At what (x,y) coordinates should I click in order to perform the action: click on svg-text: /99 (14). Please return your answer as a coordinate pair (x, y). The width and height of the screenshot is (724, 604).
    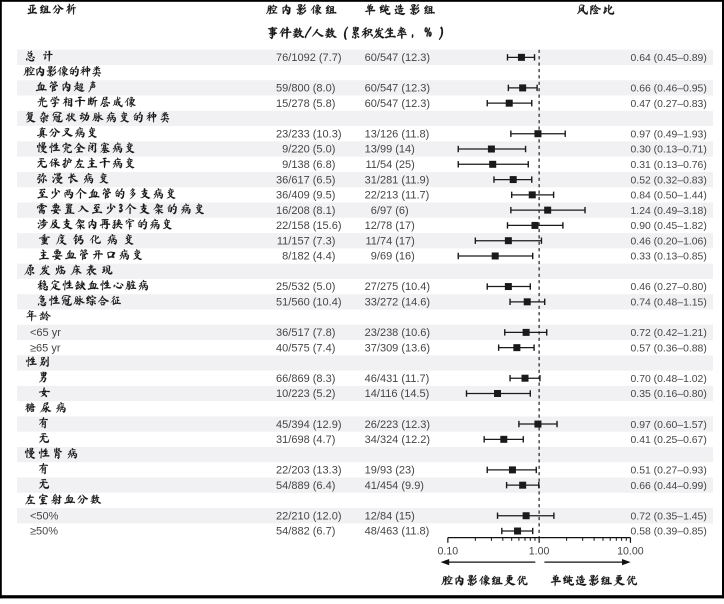
    Looking at the image, I should click on (396, 150).